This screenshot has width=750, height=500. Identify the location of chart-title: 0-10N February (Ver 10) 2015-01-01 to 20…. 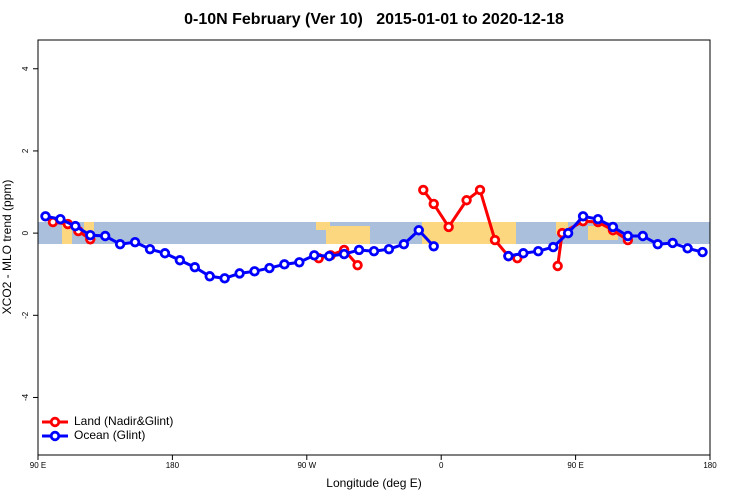
(374, 19).